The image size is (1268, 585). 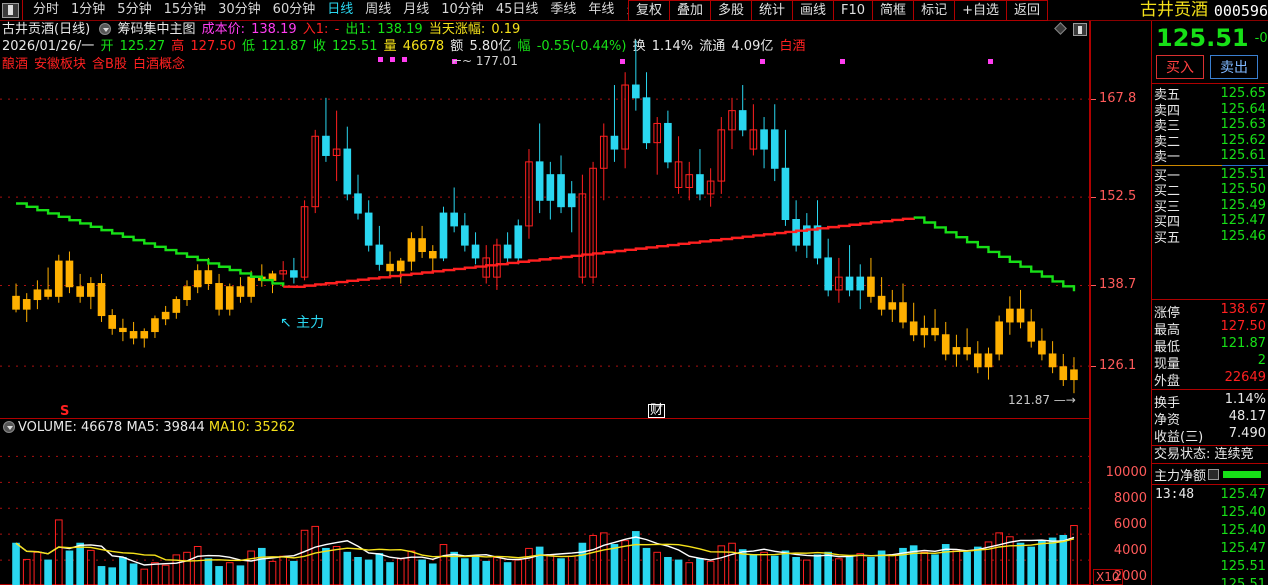 What do you see at coordinates (672, 46) in the screenshot?
I see `turnover-value: 1.14%` at bounding box center [672, 46].